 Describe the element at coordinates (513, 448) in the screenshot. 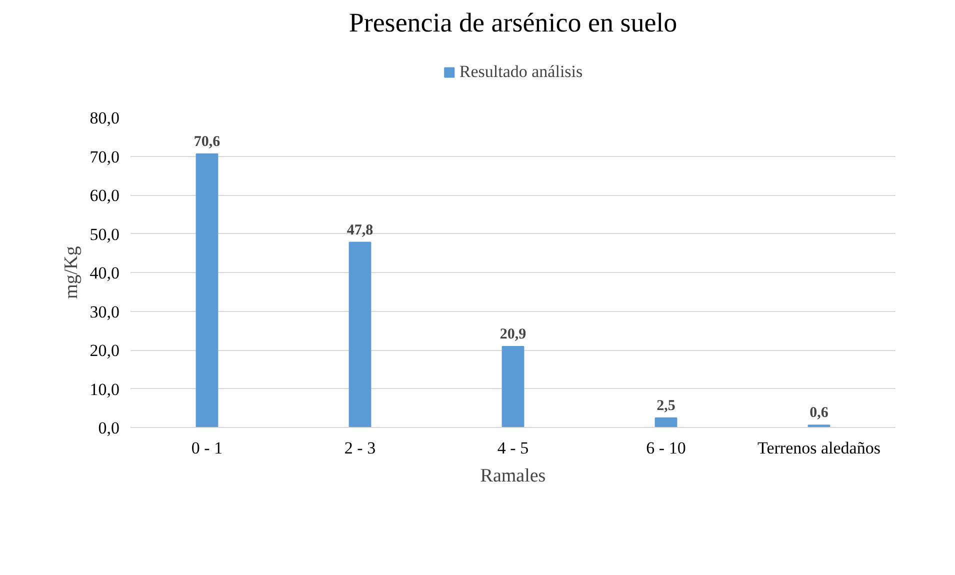

I see `x-tick-label: 4 - 5` at that location.